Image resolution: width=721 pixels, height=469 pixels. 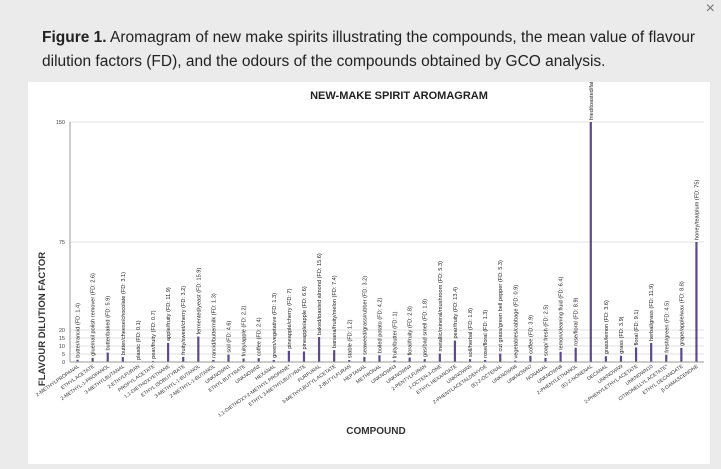 I want to click on bar-label: vegetables/cabbage (FD: 0.9), so click(x=516, y=322).